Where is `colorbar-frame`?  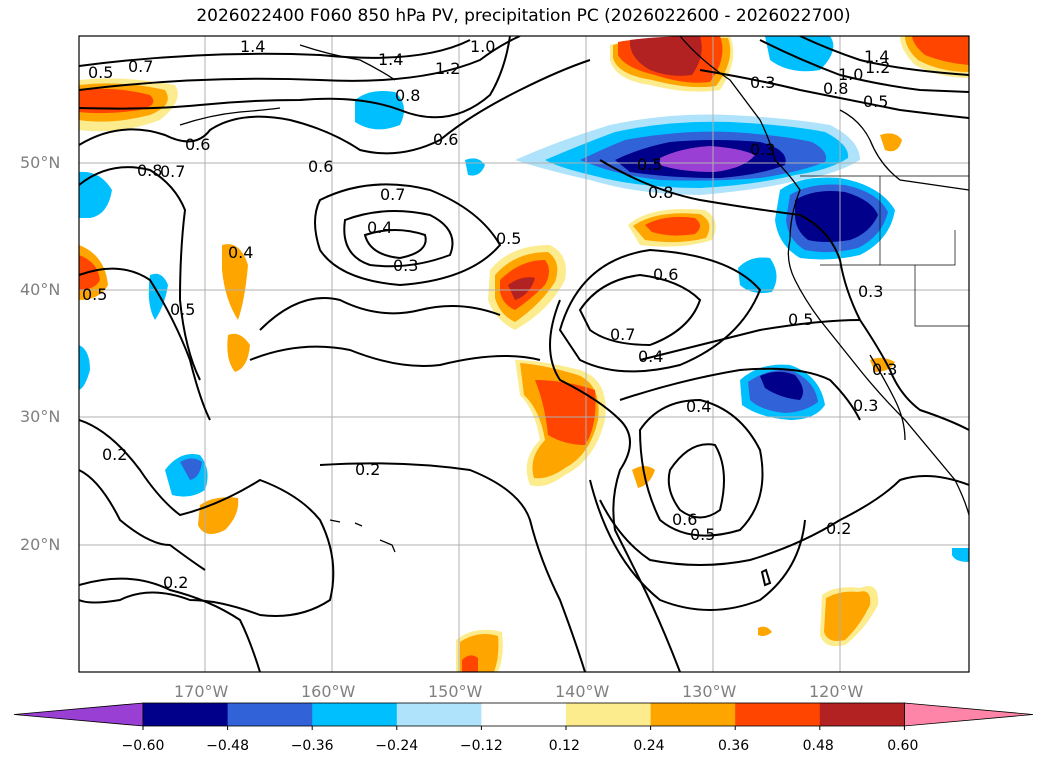 colorbar-frame is located at coordinates (523, 714).